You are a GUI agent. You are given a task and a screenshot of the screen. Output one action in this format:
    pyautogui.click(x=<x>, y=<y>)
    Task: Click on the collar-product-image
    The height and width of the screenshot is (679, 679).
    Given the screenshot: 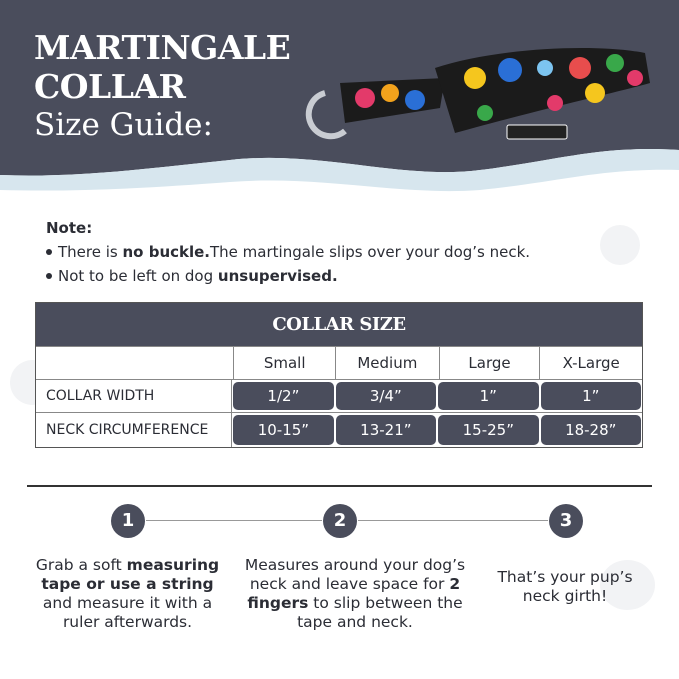 What is the action you would take?
    pyautogui.click(x=477, y=94)
    